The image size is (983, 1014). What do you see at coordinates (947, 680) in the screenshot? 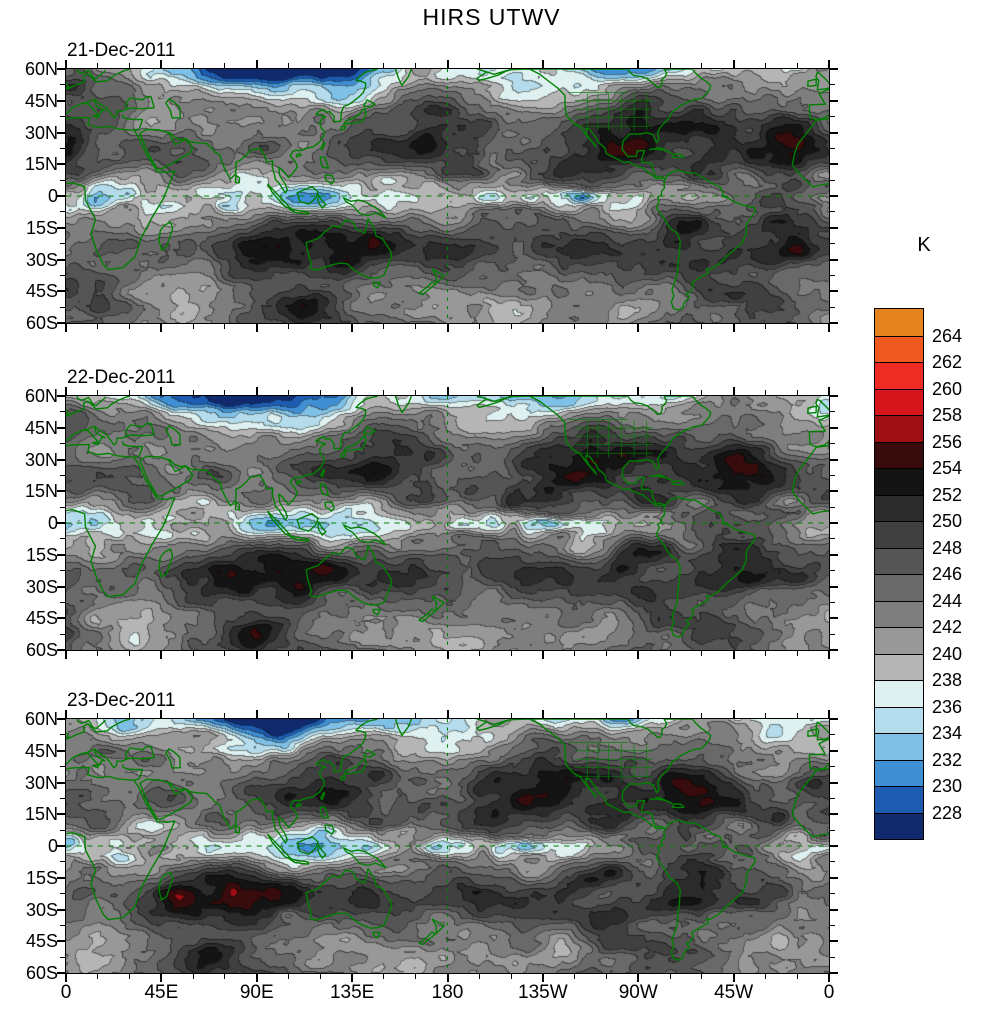
I see `colorbar-tick-label: 238` at bounding box center [947, 680].